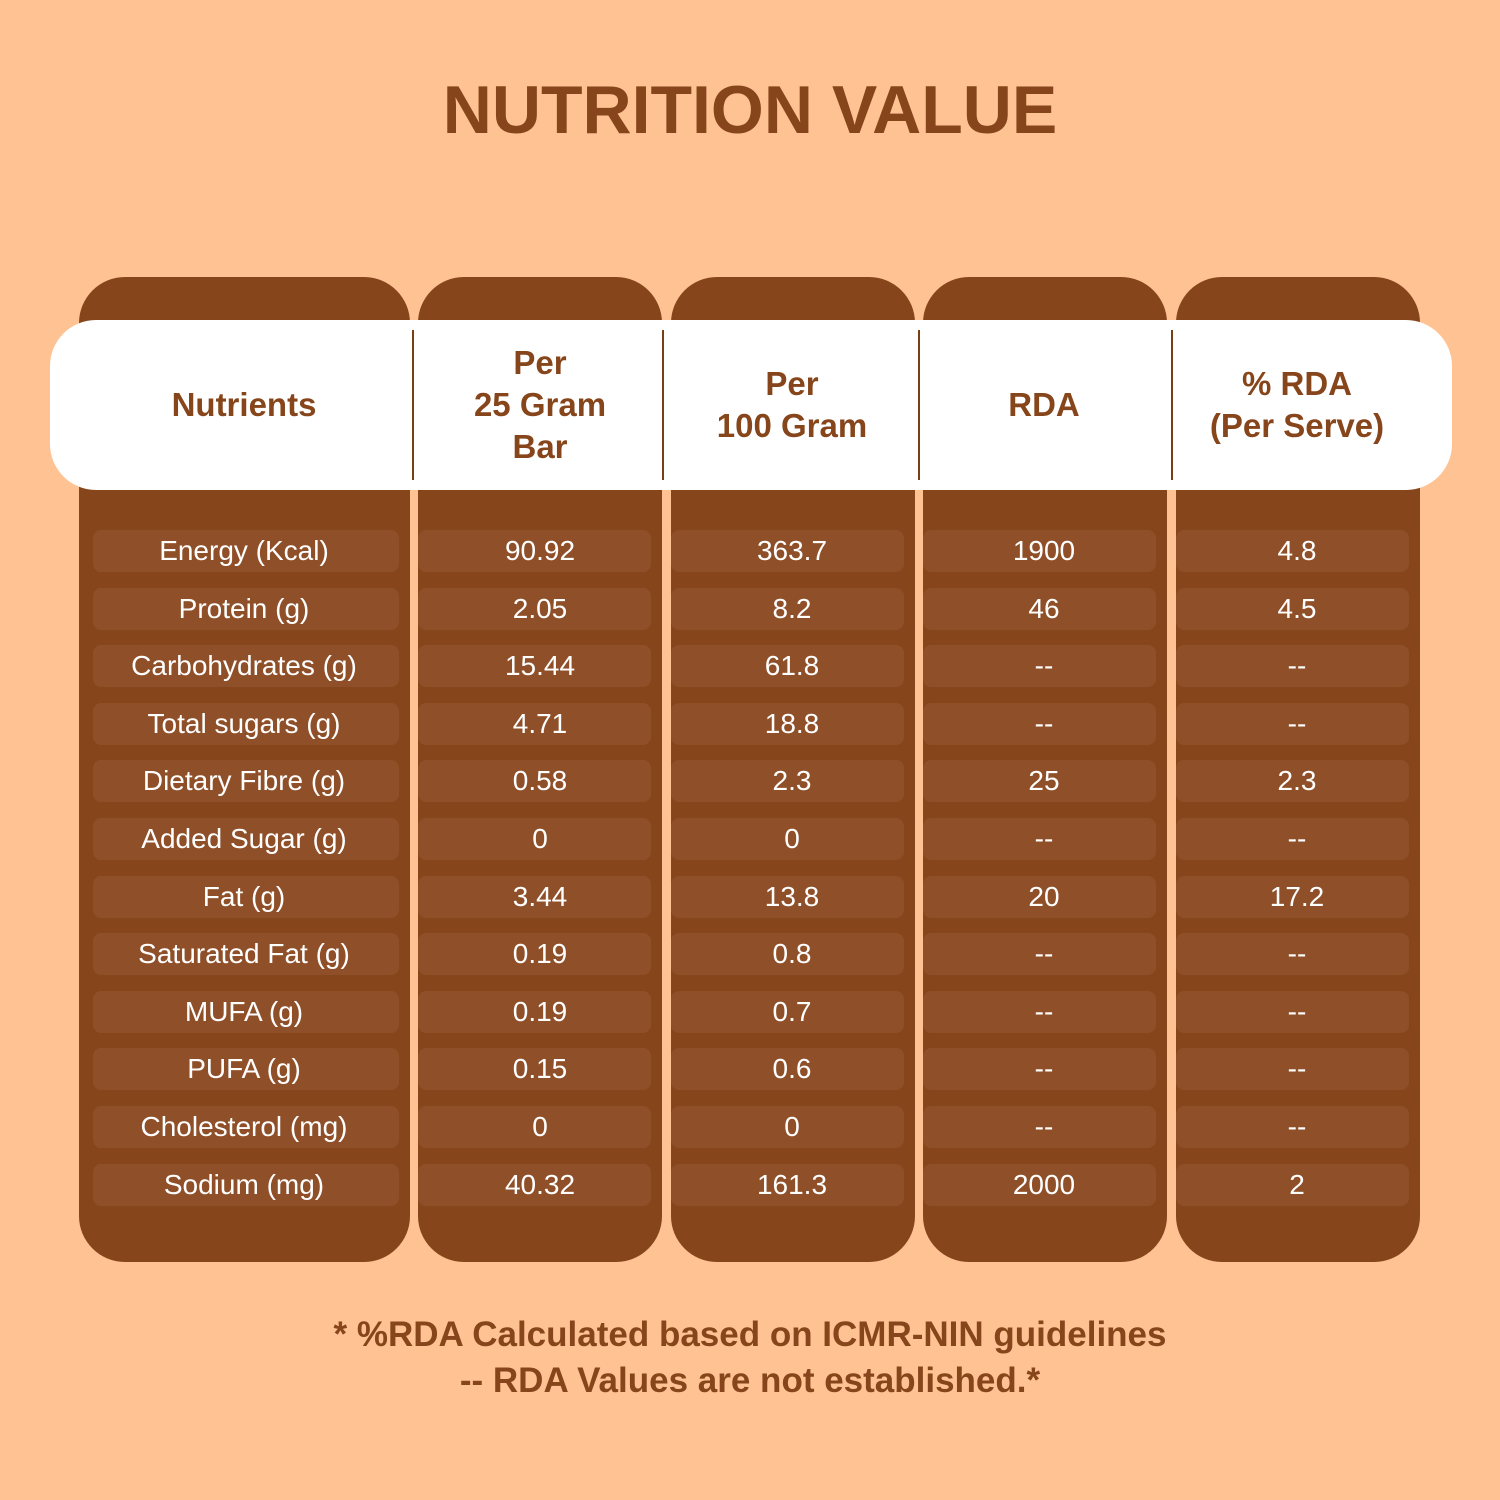 This screenshot has height=1500, width=1500. I want to click on nutrient-label: Carbohydrates (g), so click(244, 666).